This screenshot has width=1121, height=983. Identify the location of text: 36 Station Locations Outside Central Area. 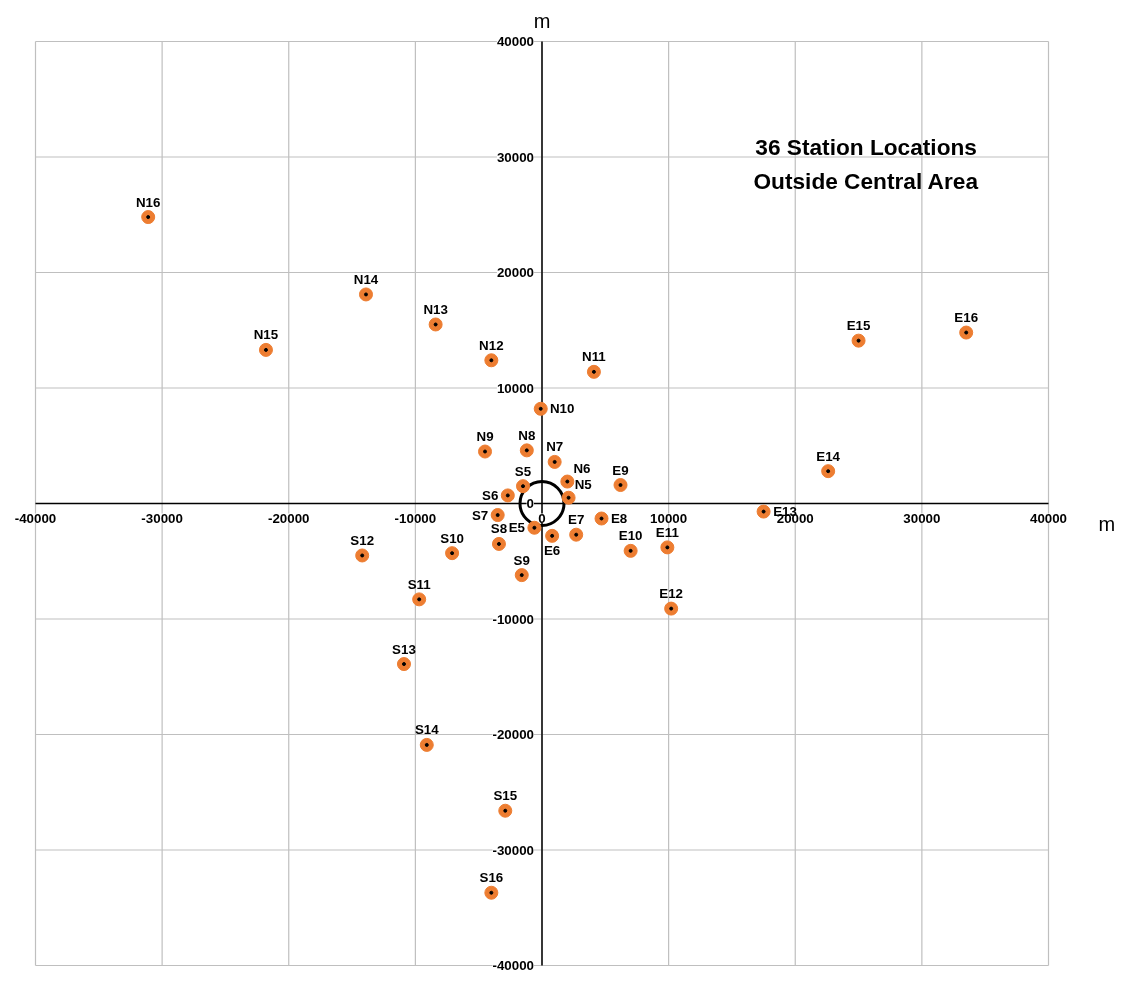
(866, 163).